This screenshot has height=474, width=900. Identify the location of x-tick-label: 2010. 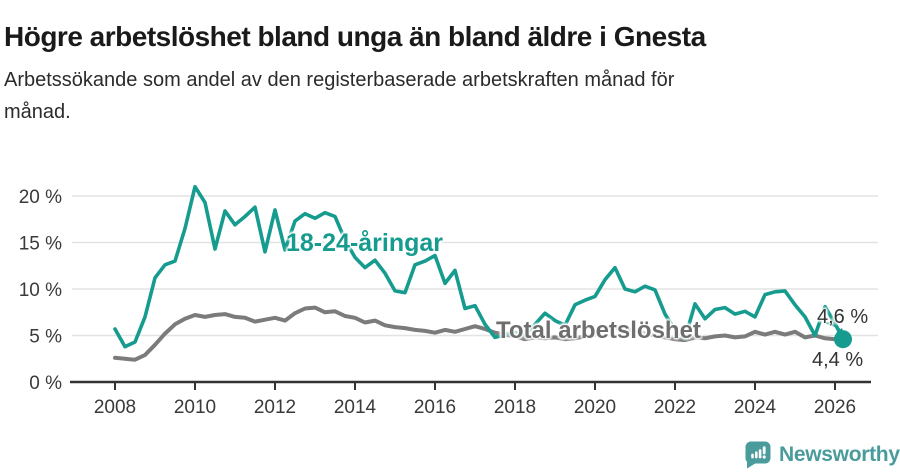
(195, 407).